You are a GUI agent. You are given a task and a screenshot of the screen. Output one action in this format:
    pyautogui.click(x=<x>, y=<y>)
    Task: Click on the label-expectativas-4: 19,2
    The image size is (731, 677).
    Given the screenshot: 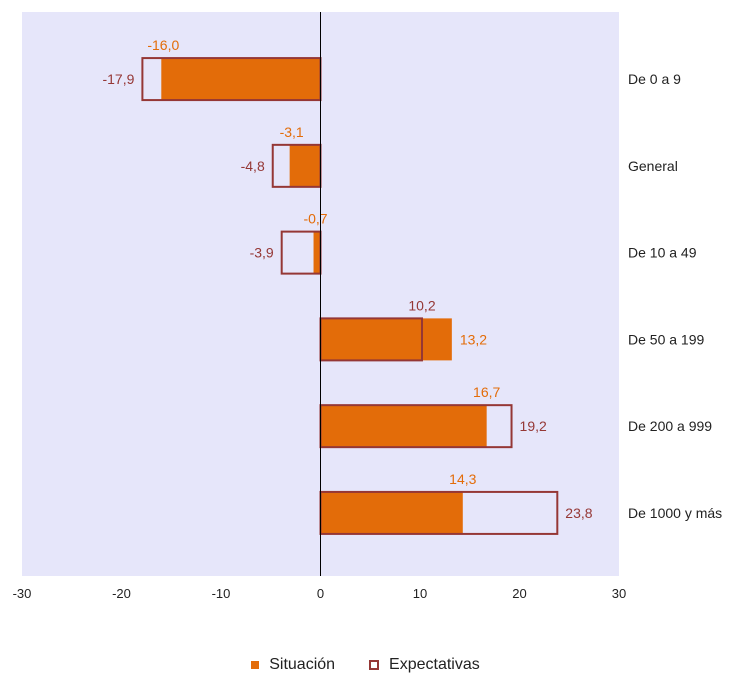 What is the action you would take?
    pyautogui.click(x=533, y=426)
    